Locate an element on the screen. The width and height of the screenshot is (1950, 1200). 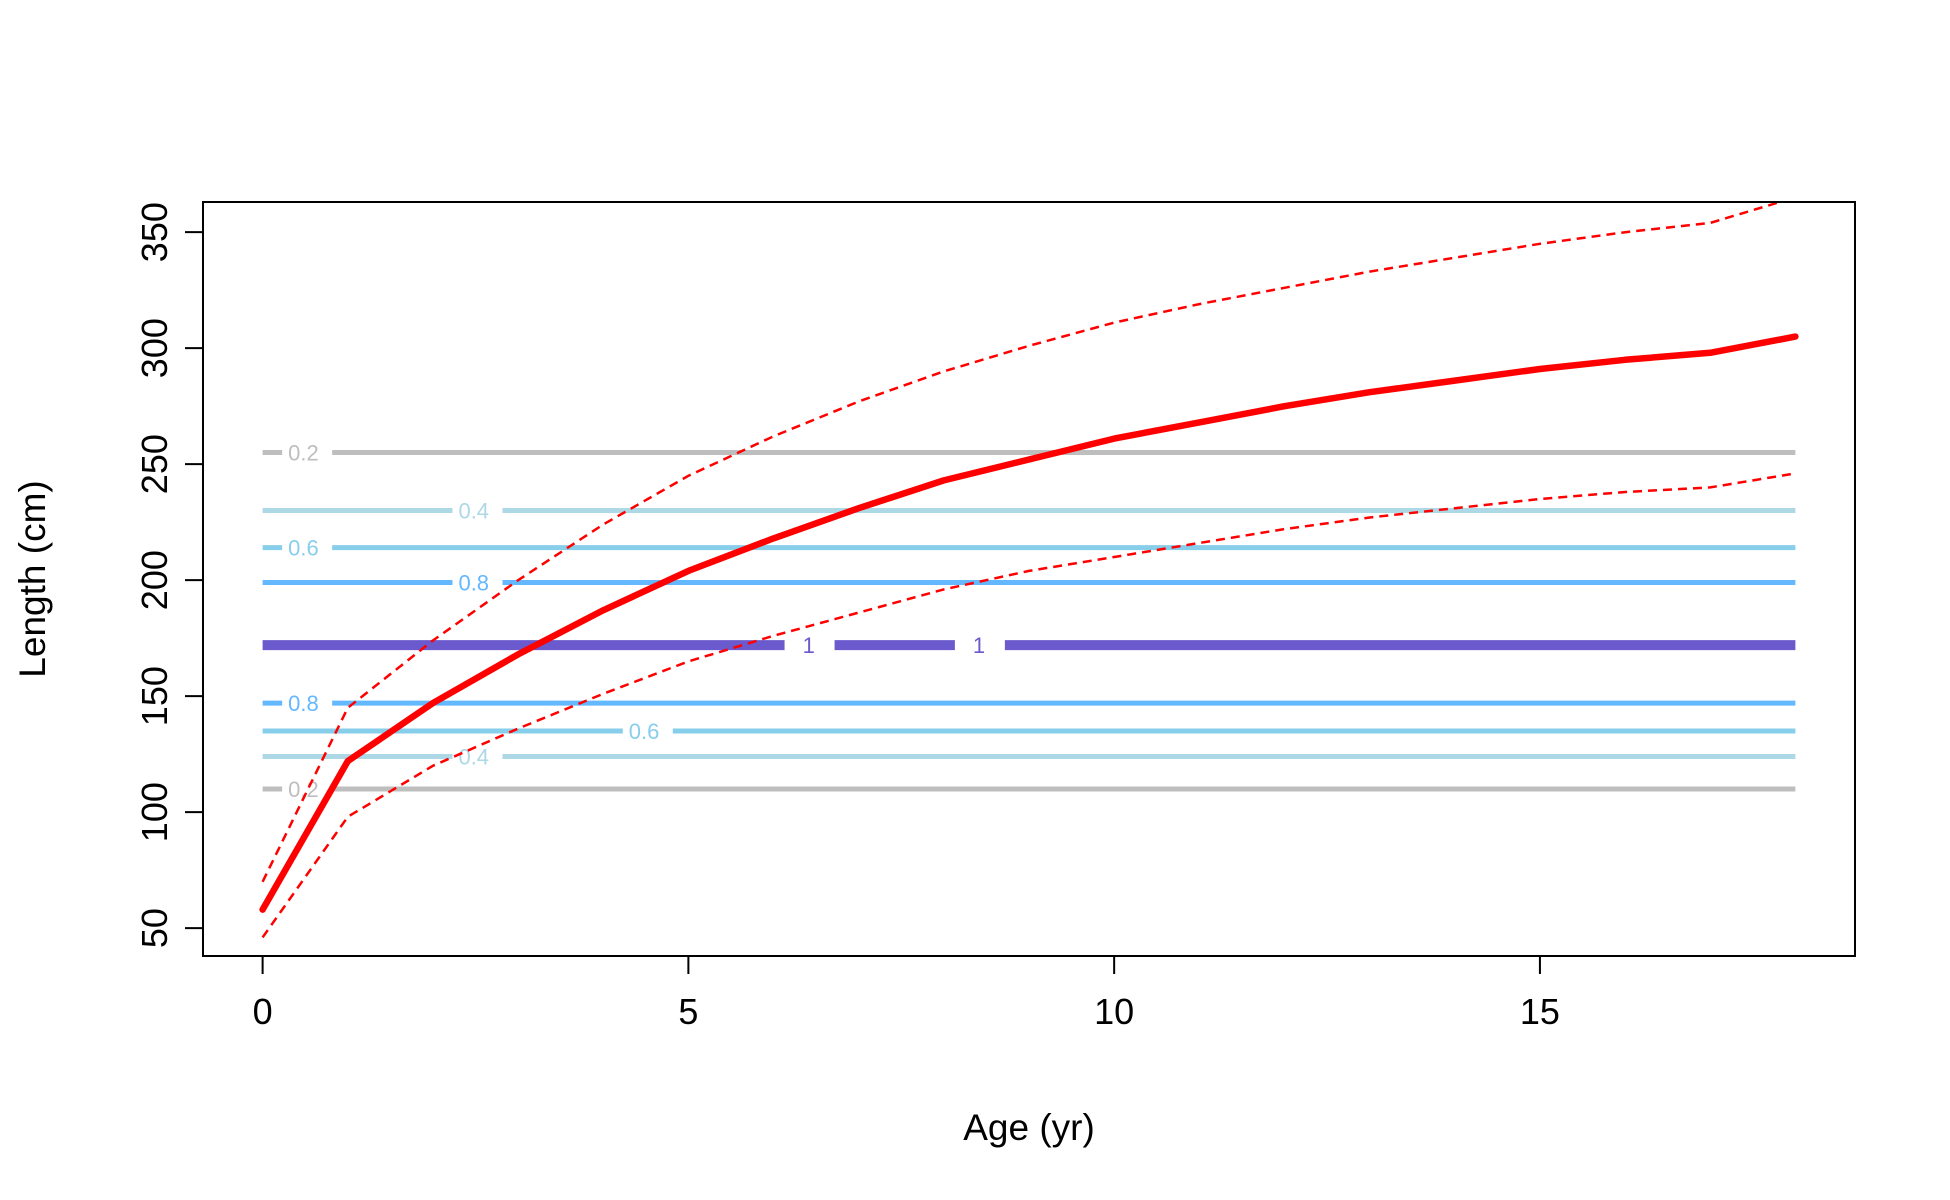
y-axis: 50 100 150 200 250 300 350 is located at coordinates (169, 575).